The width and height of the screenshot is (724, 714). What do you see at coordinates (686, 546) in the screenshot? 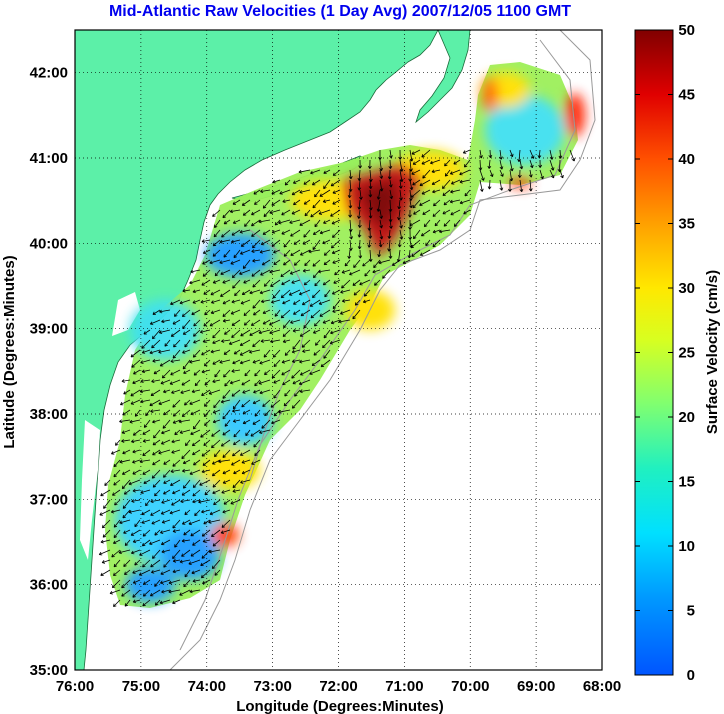
I see `colorbar-tick-label: 10` at bounding box center [686, 546].